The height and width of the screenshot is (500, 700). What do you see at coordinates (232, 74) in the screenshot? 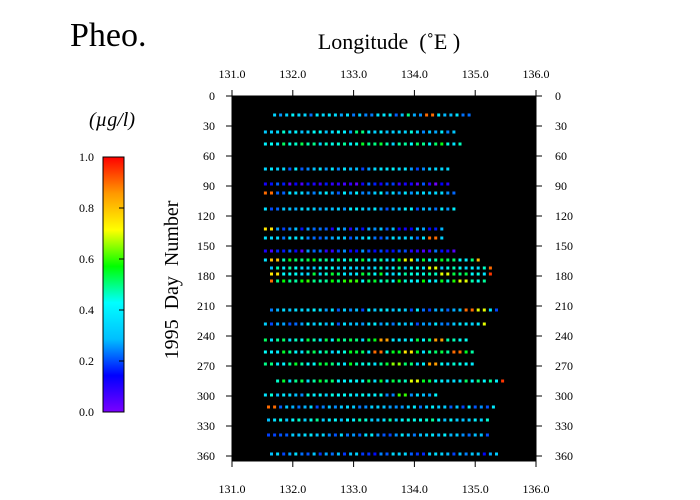
I see `x-tick-label-top: 131.0` at bounding box center [232, 74].